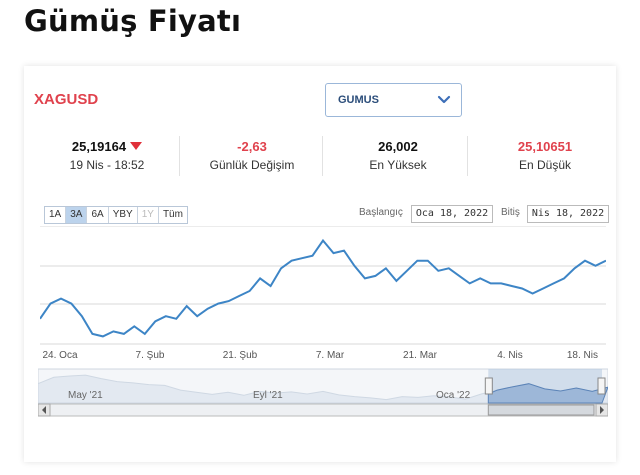  Describe the element at coordinates (85, 395) in the screenshot. I see `navigator-label: May '21` at that location.